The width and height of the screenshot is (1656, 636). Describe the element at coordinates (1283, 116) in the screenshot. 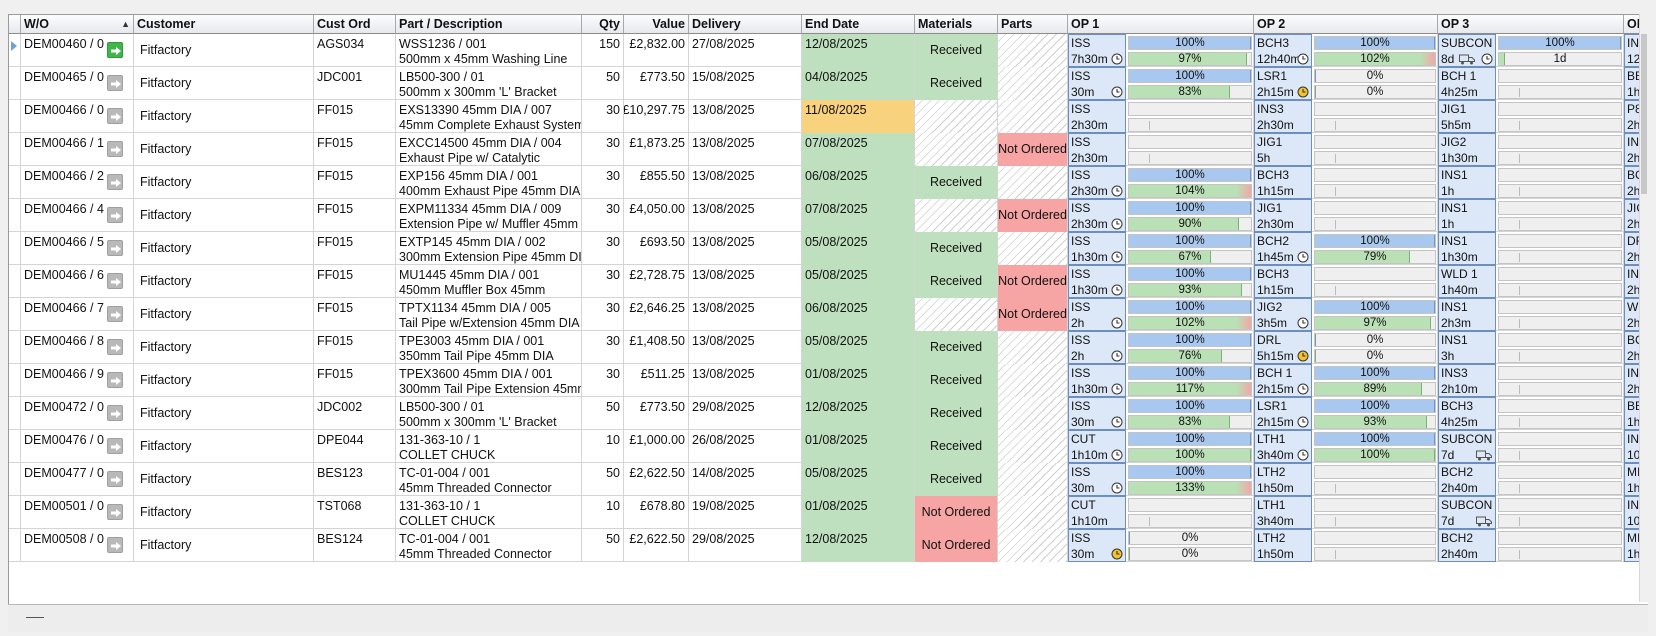

I see `operation-box: INS3 2h30m` at that location.